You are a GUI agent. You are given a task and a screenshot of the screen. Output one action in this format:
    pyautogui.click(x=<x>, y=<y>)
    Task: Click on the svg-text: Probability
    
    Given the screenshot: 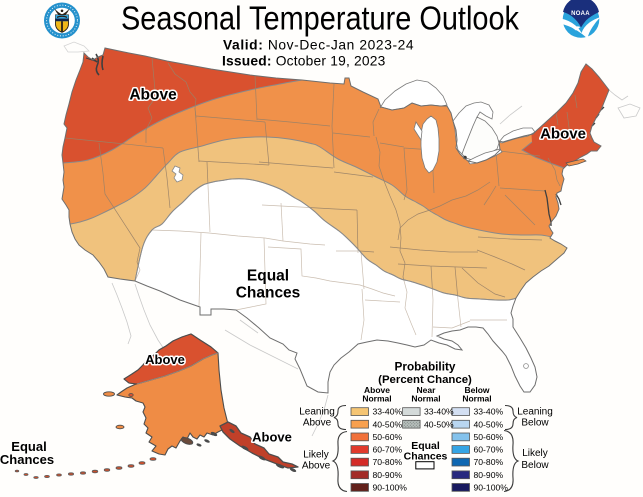 What is the action you would take?
    pyautogui.click(x=425, y=367)
    